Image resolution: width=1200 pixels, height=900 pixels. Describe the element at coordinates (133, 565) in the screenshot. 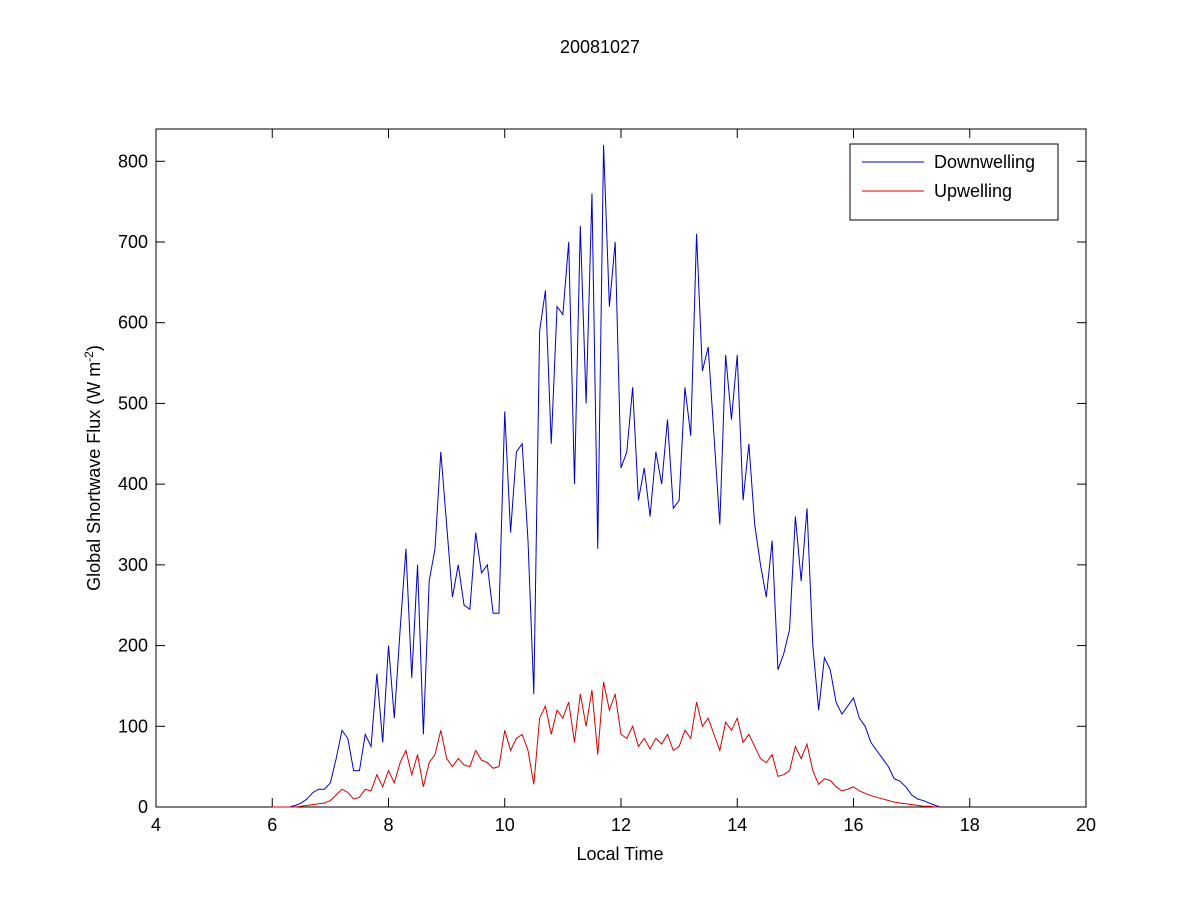

I see `y-tick-label: 300` at that location.